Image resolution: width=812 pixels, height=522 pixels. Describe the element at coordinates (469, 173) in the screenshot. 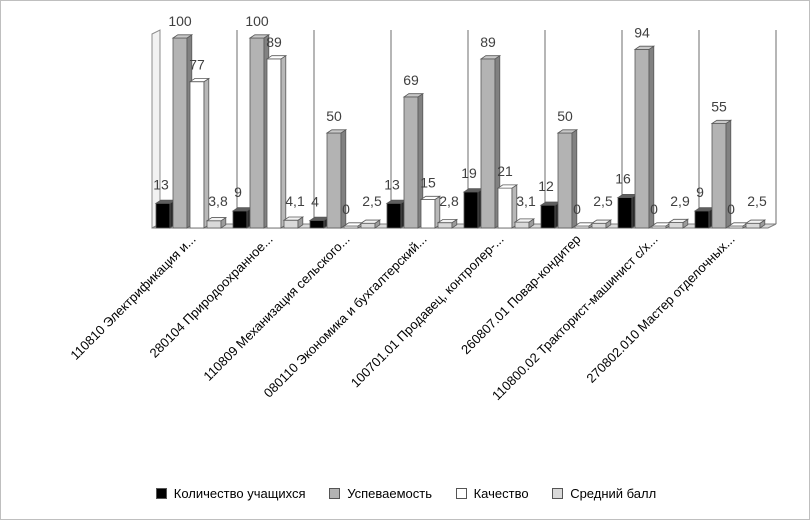

I see `data-label: 19` at that location.